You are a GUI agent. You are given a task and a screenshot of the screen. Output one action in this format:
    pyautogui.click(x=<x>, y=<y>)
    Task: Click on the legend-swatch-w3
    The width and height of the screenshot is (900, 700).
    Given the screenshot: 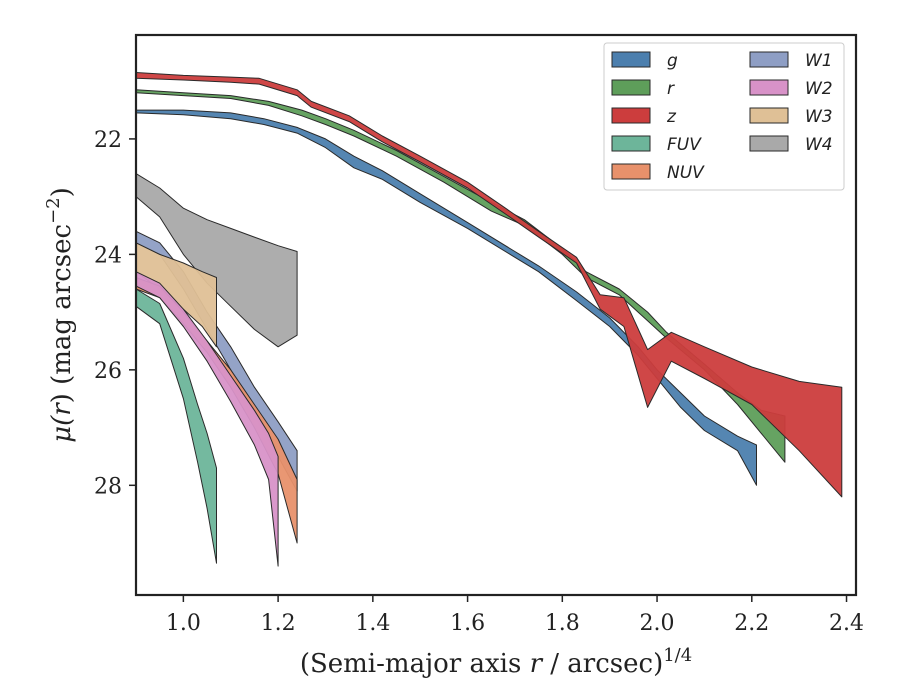 What is the action you would take?
    pyautogui.click(x=769, y=115)
    